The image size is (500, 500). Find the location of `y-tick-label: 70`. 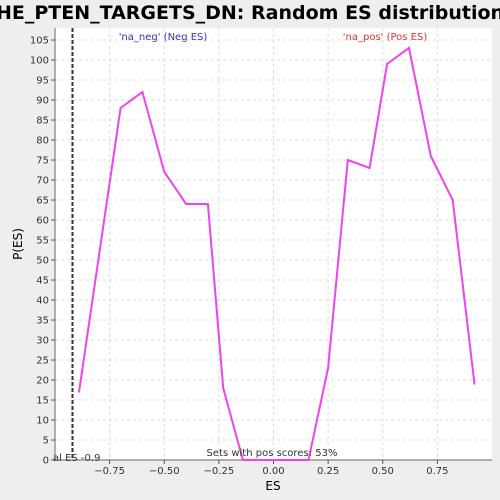

y-tick-label: 70 is located at coordinates (42, 181).